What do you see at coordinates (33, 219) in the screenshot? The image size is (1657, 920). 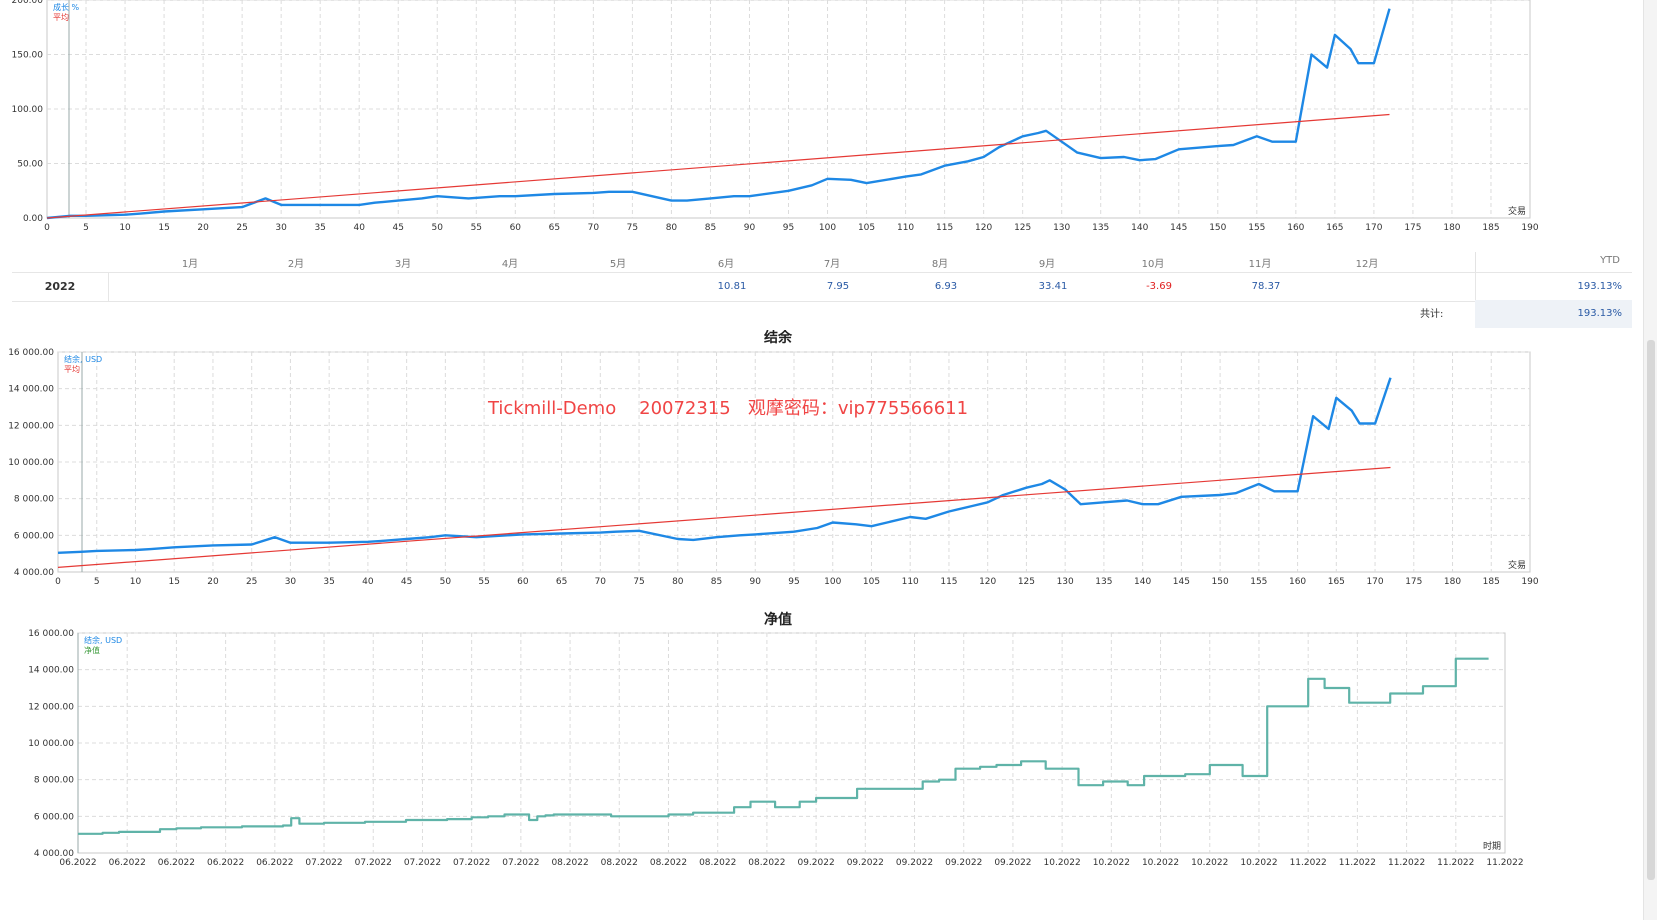 I see `y-tick-label: 0.00` at bounding box center [33, 219].